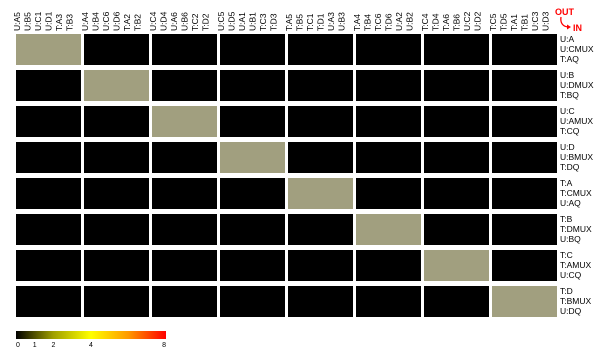  What do you see at coordinates (49, 21) in the screenshot?
I see `column-label: U:D1` at bounding box center [49, 21].